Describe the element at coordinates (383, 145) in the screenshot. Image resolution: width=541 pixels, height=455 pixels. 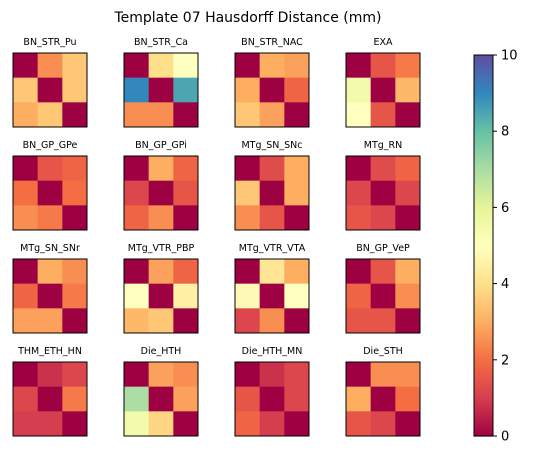
I see `panel-label: MTg_RN` at that location.